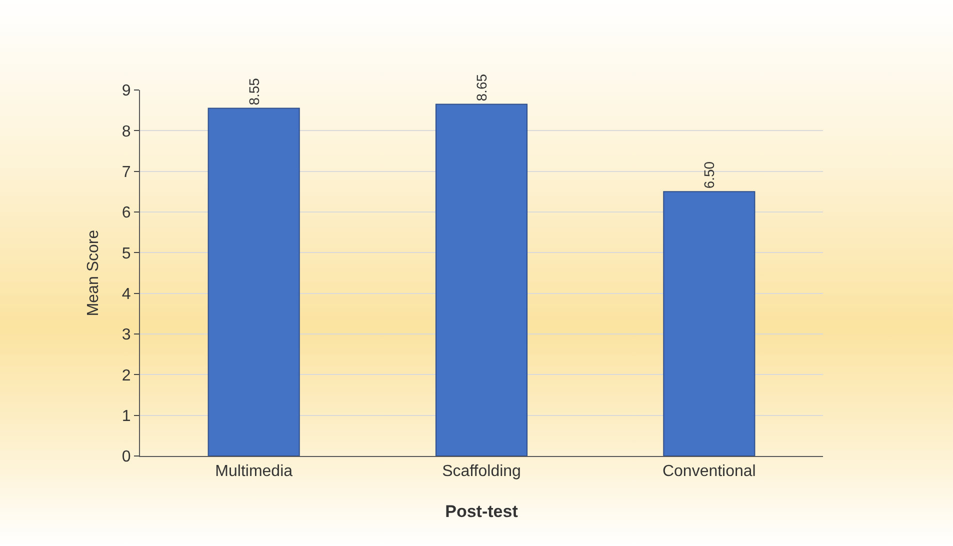 This screenshot has height=546, width=953. I want to click on y-tick-label: 0, so click(126, 457).